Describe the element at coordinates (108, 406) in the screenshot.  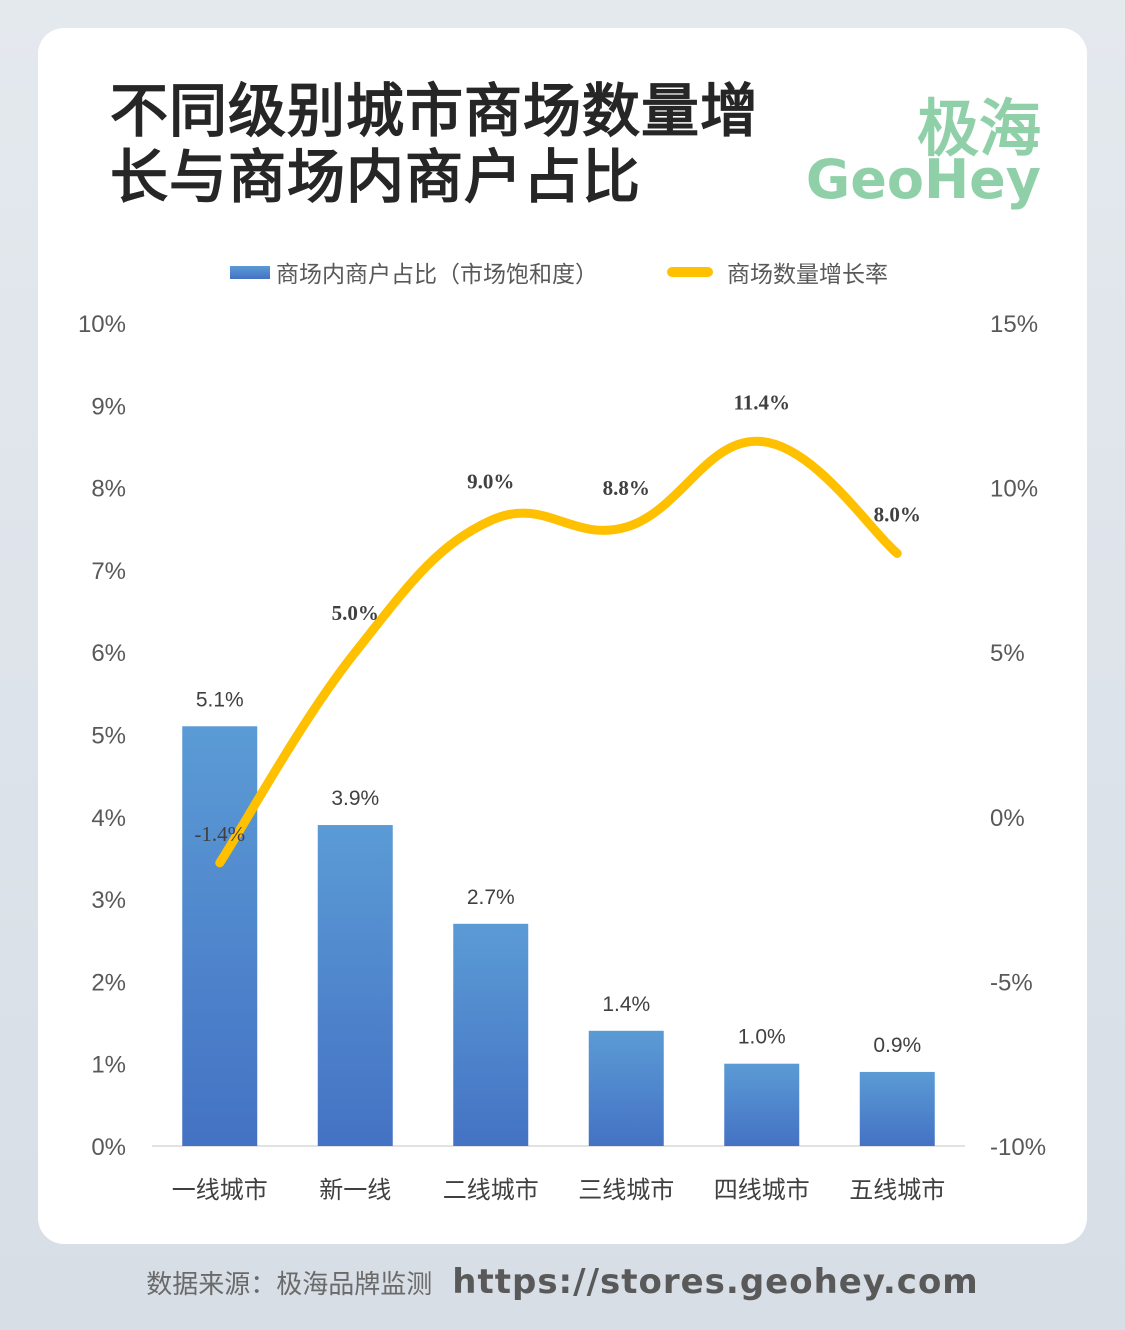
I see `y-left-tick-label: 9%` at that location.